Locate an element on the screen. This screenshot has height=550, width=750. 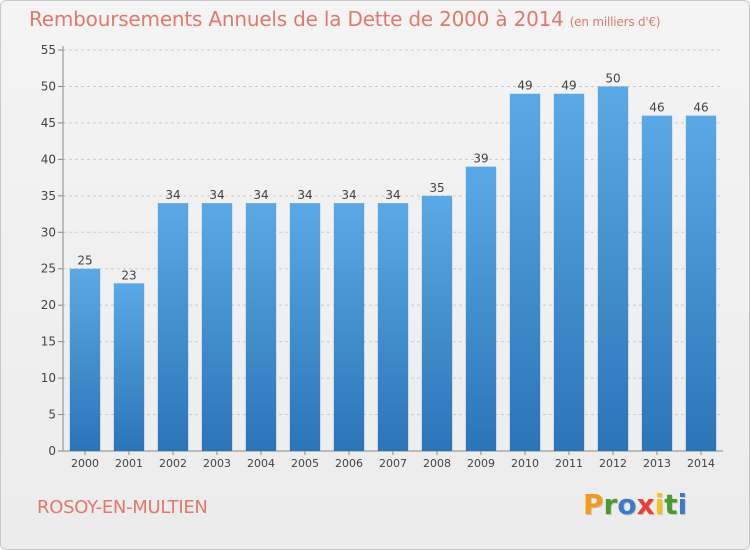
y-tick-label: 0 is located at coordinates (52, 451).